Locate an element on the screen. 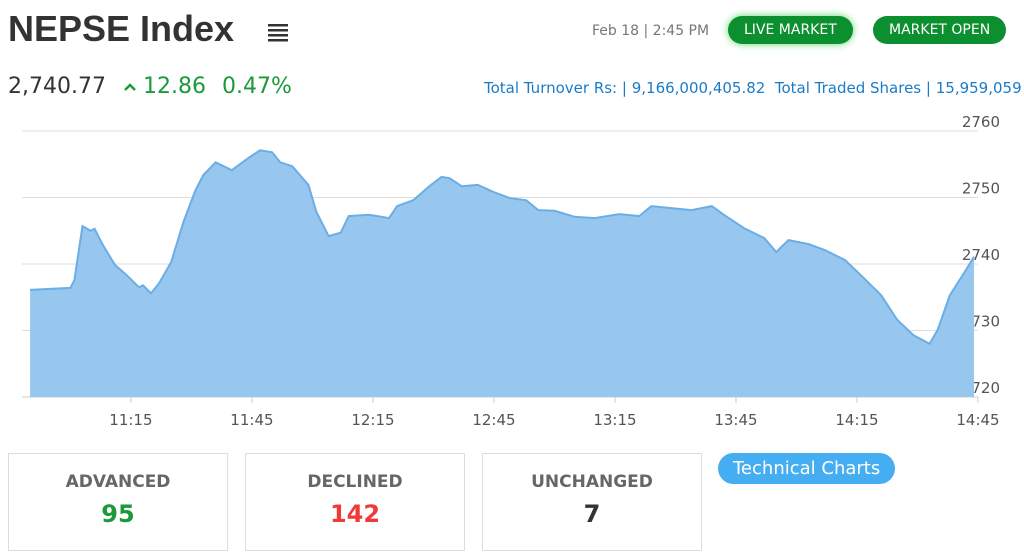  change-percent: 0.47% is located at coordinates (257, 86).